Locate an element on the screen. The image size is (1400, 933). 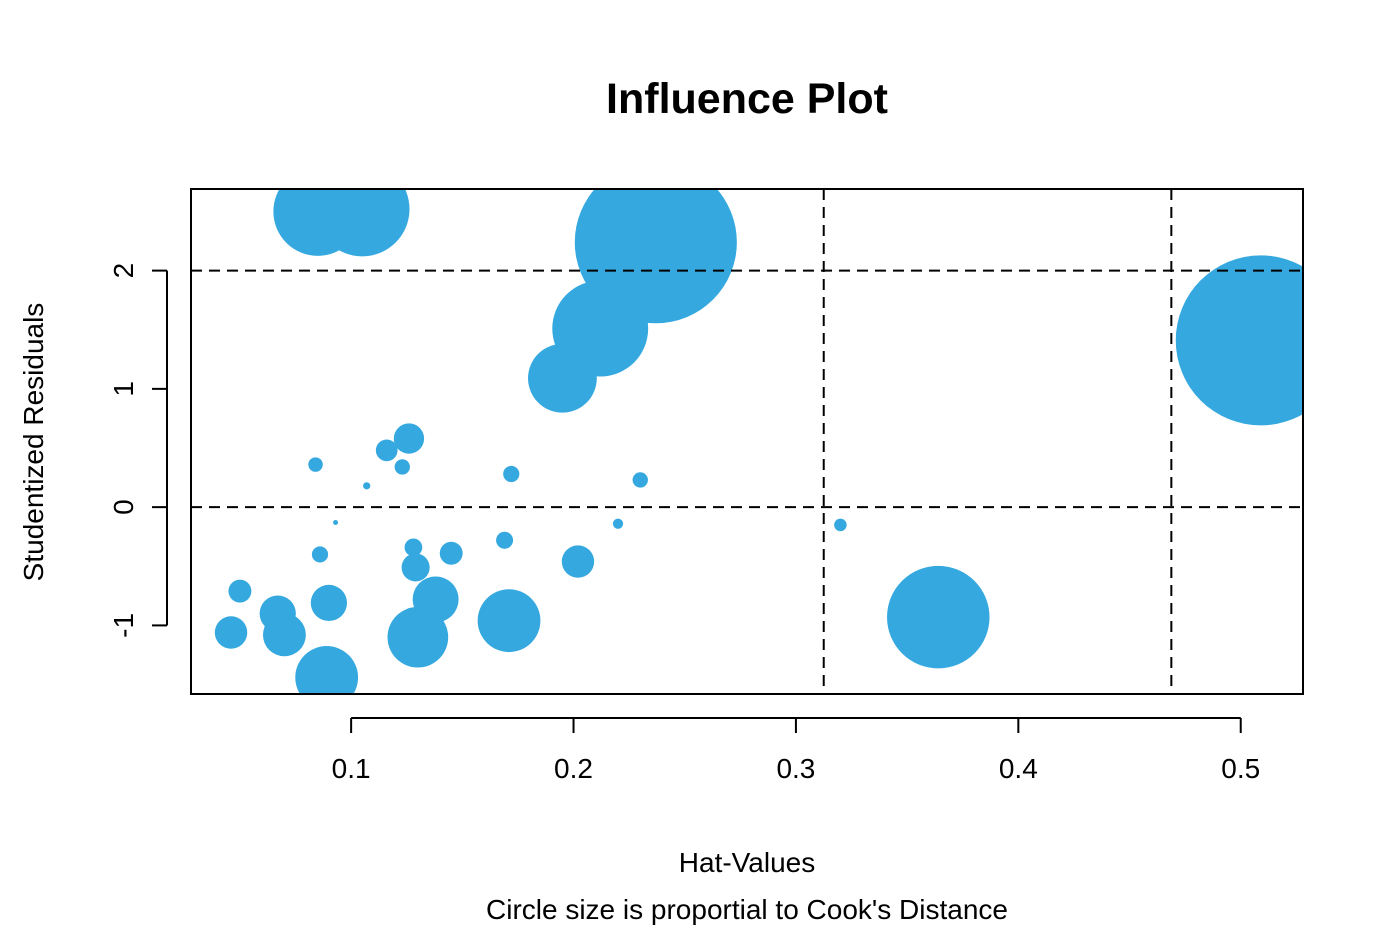
y-tick-label: 1 is located at coordinates (123, 389).